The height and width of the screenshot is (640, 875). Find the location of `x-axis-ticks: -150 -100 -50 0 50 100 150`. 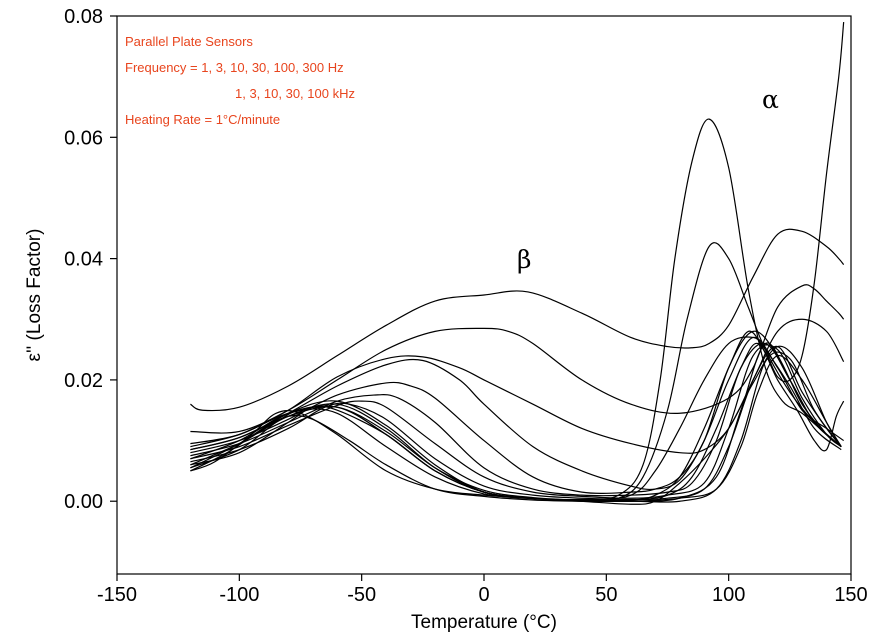

x-axis-ticks: -150 -100 -50 0 50 100 150 is located at coordinates (482, 590).